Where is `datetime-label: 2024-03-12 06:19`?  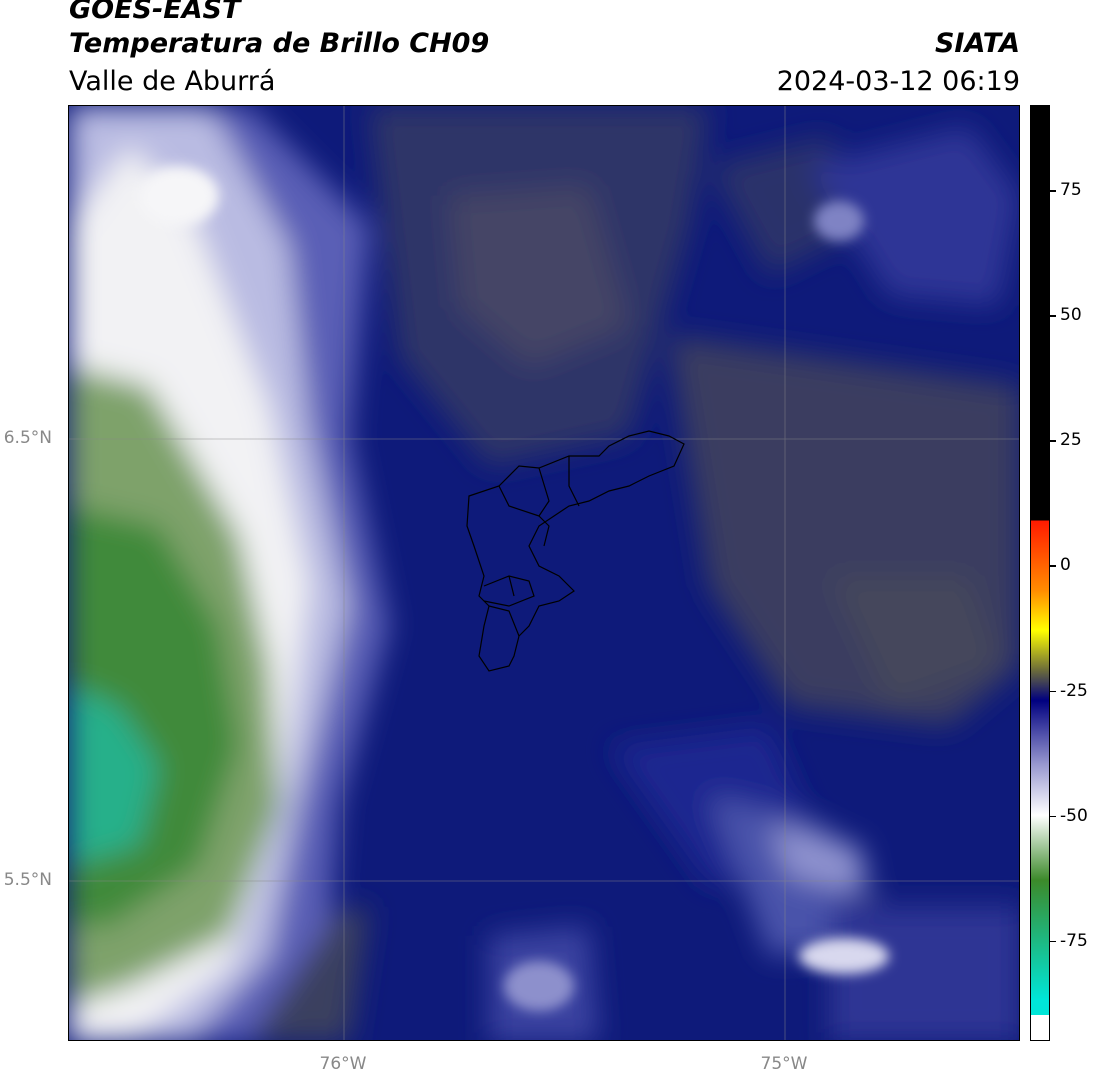
datetime-label: 2024-03-12 06:19 is located at coordinates (898, 81).